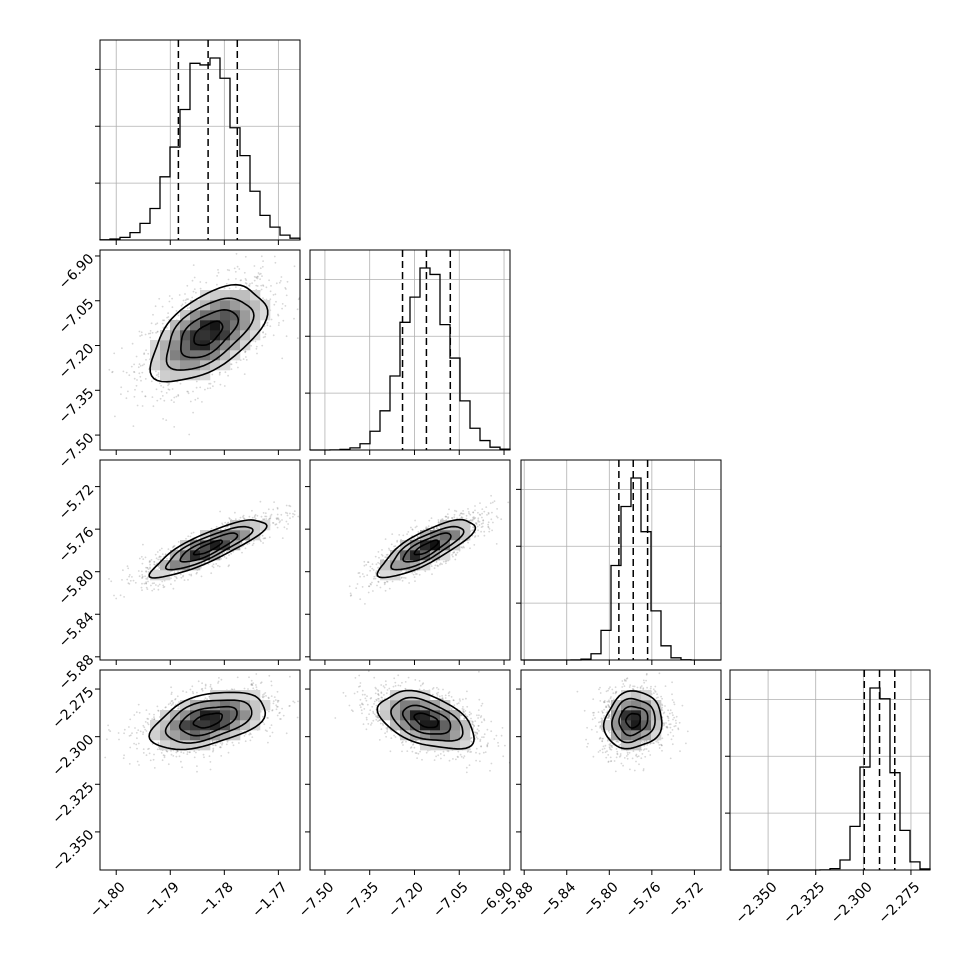 This screenshot has height=970, width=970. Describe the element at coordinates (621, 560) in the screenshot. I see `histogram-frame` at that location.